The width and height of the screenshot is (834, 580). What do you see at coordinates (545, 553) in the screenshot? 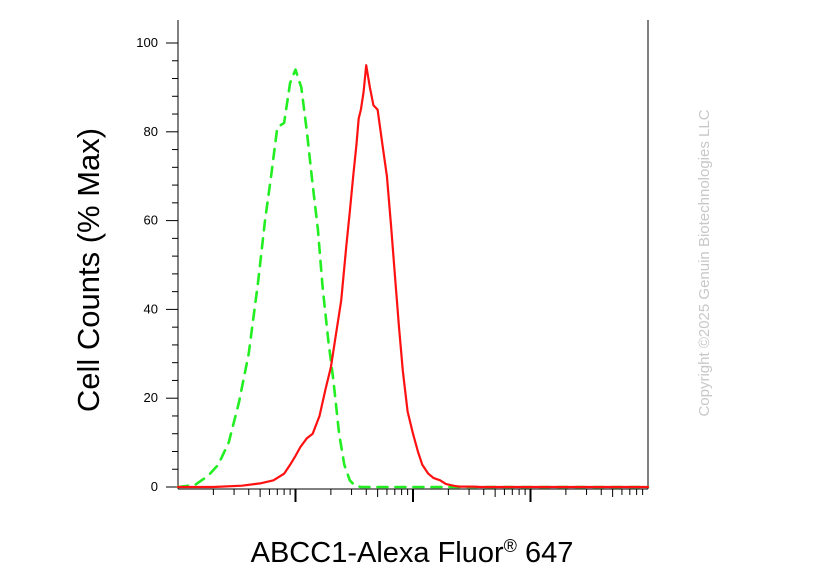
I see `x-axis-label-suffix: 647` at bounding box center [545, 553].